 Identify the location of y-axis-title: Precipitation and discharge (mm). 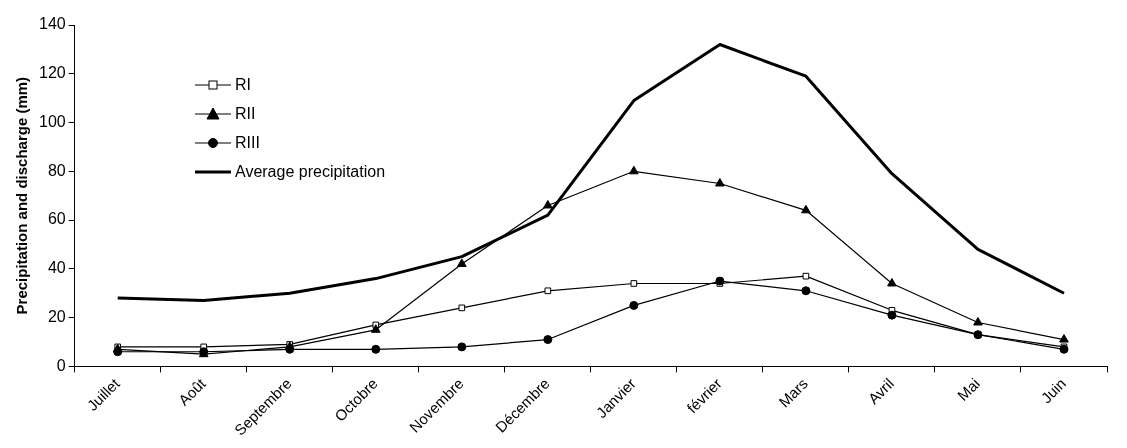
(22, 195).